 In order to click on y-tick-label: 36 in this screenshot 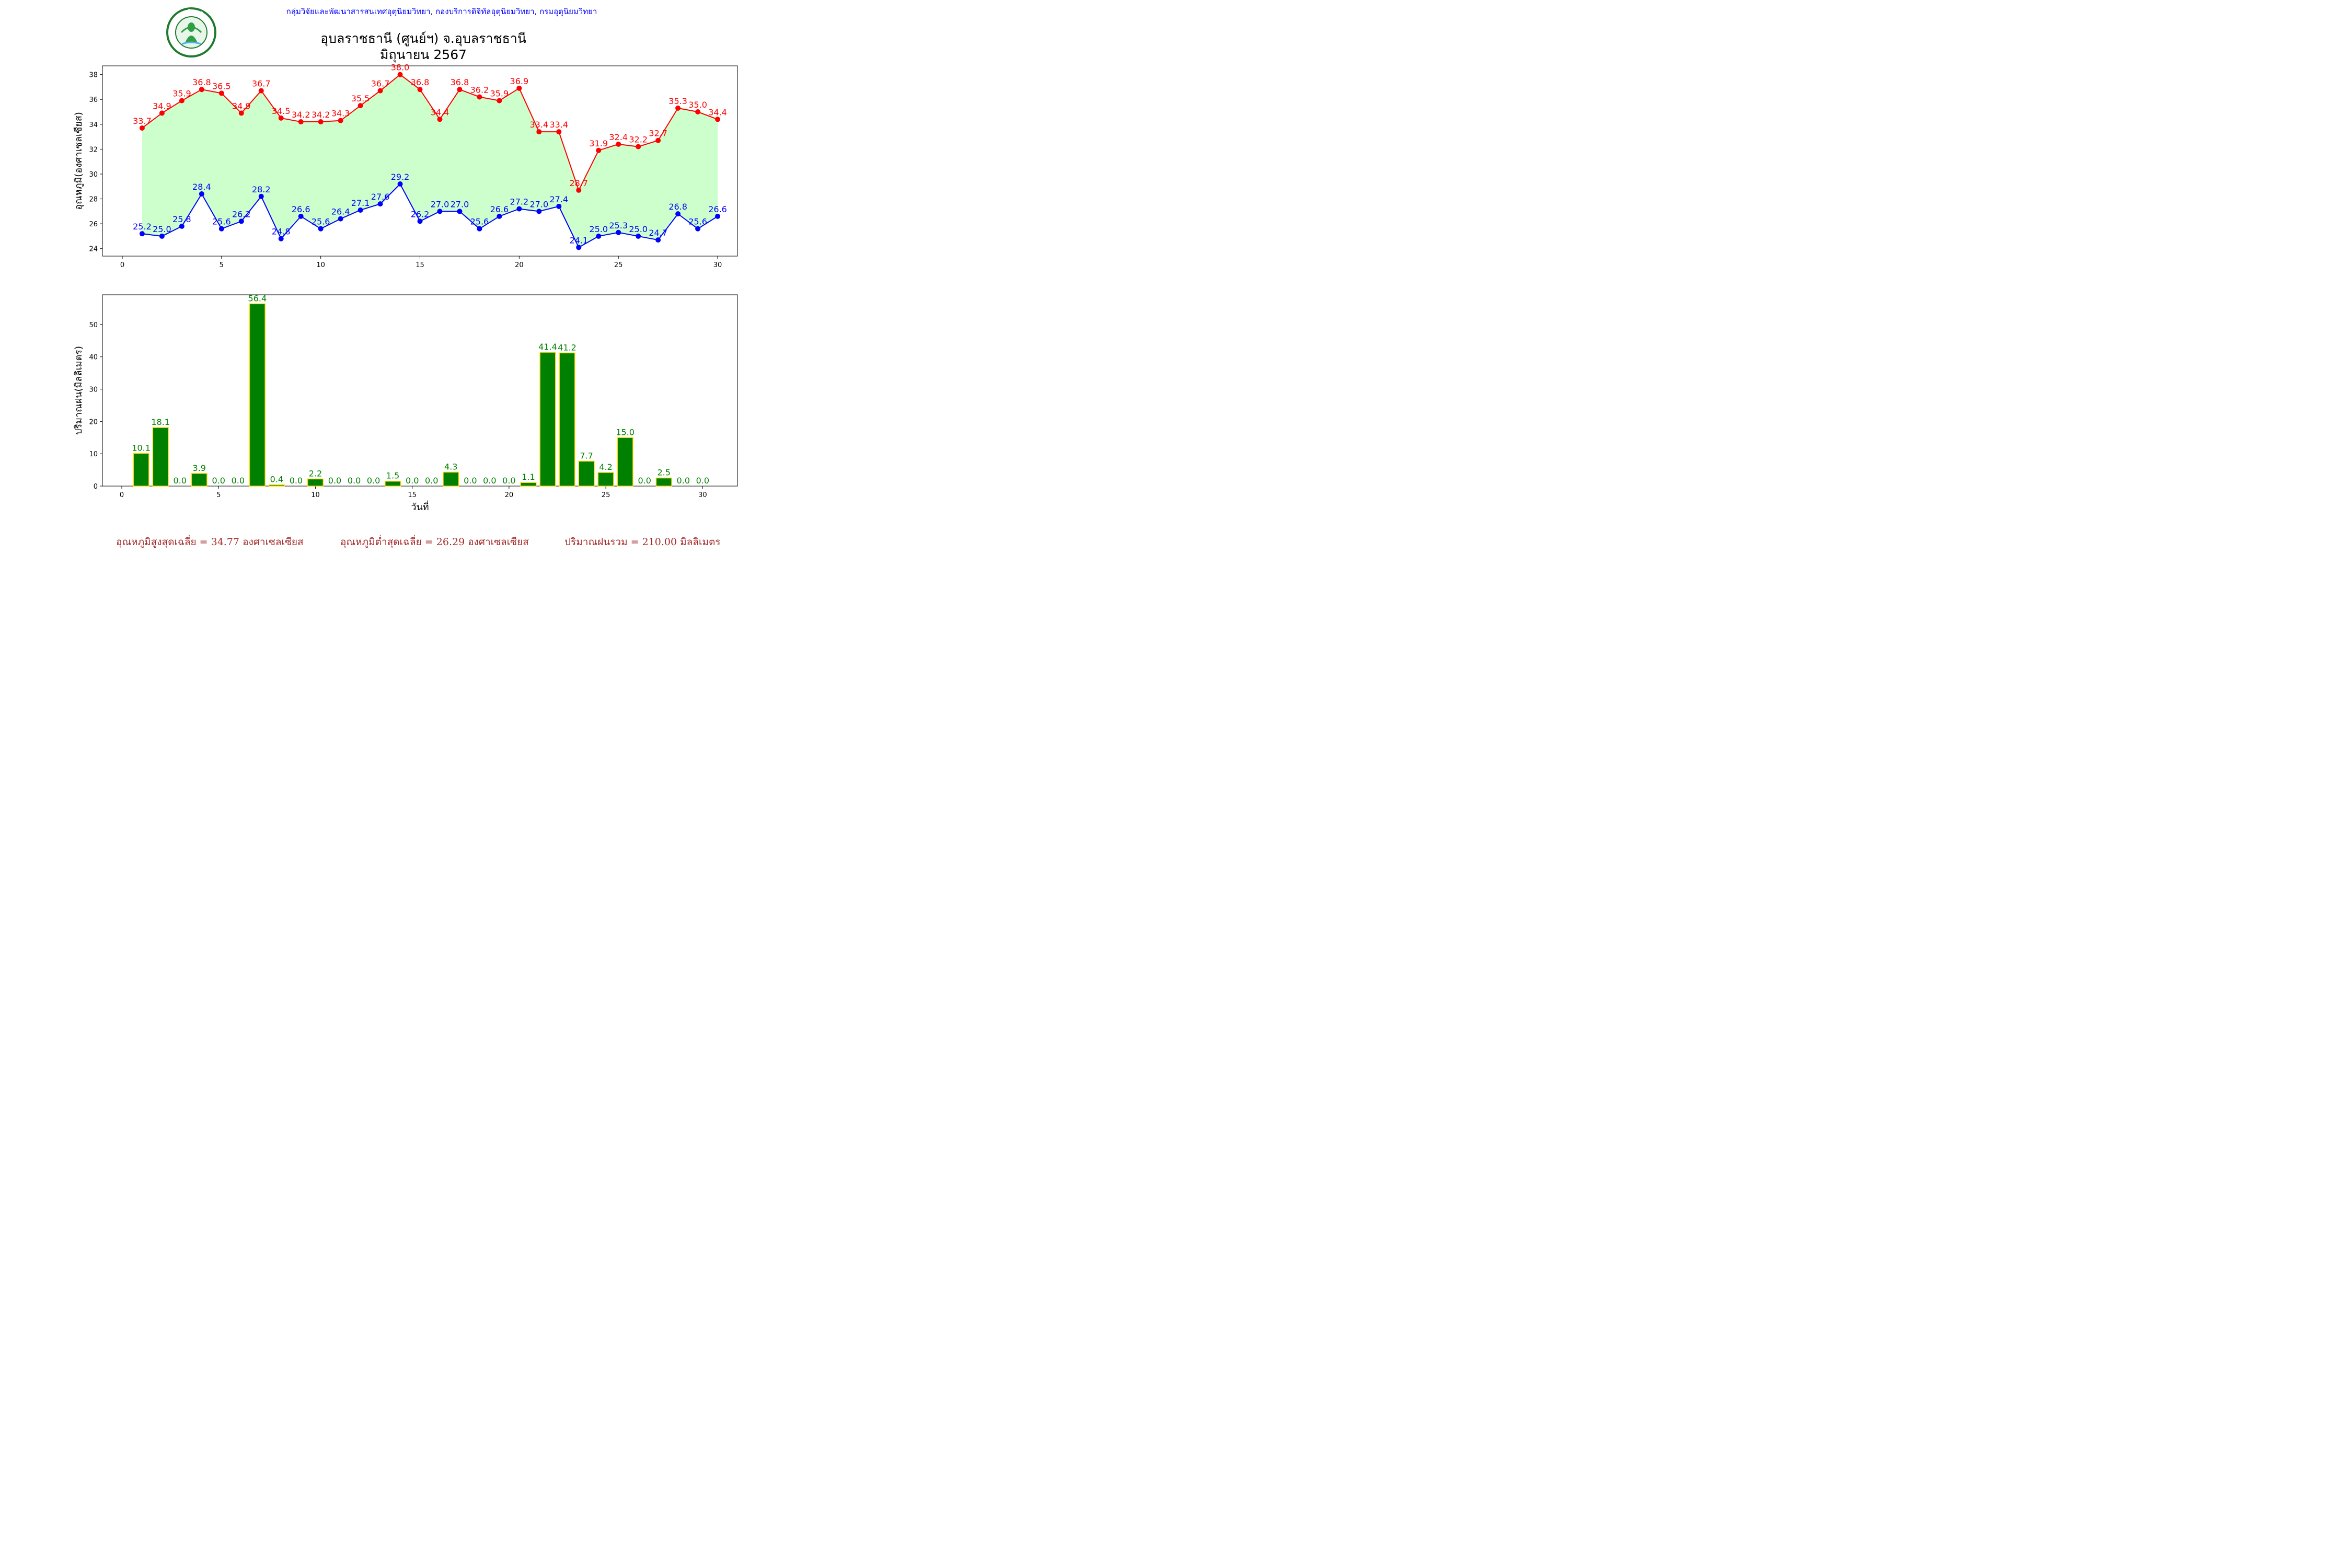, I will do `click(93, 100)`.